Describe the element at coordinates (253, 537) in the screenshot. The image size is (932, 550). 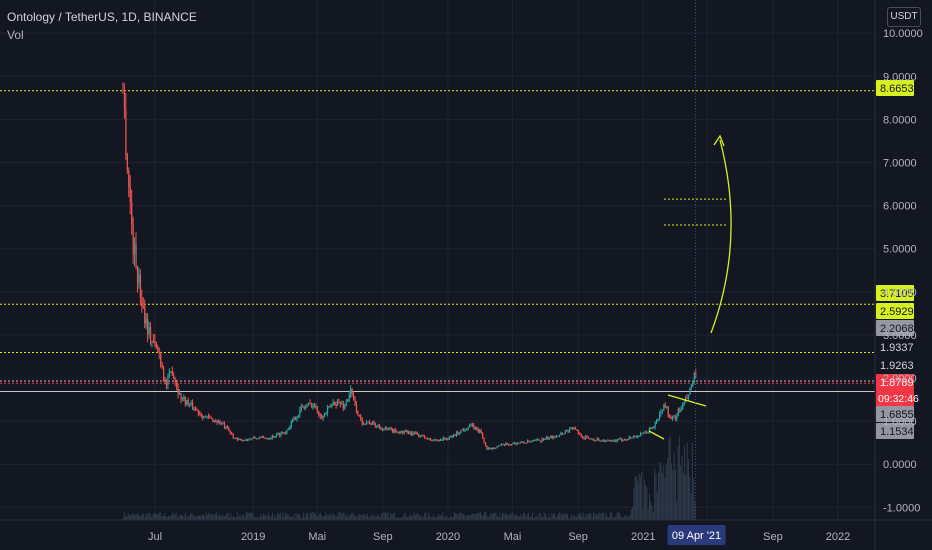
I see `x-tick-label: 2019` at that location.